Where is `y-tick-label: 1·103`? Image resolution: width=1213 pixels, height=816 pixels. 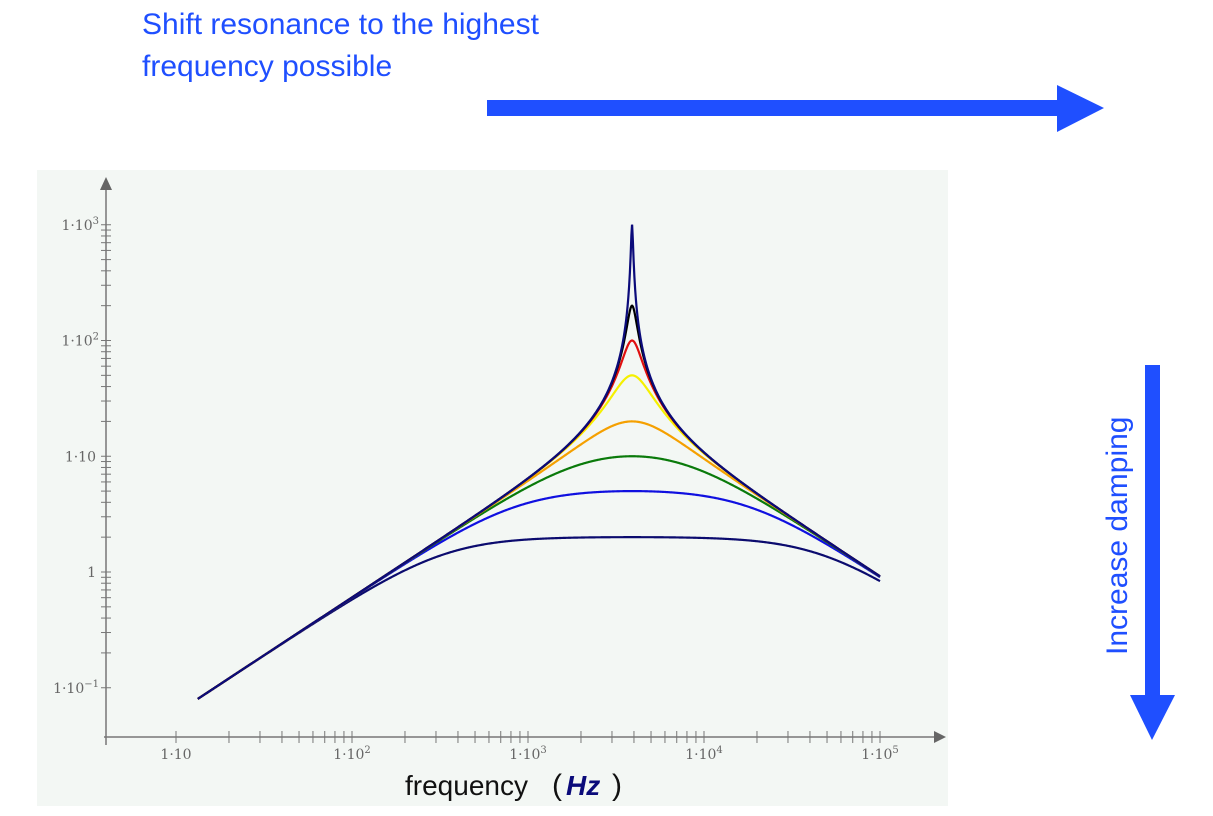 y-tick-label: 1·103 is located at coordinates (80, 225).